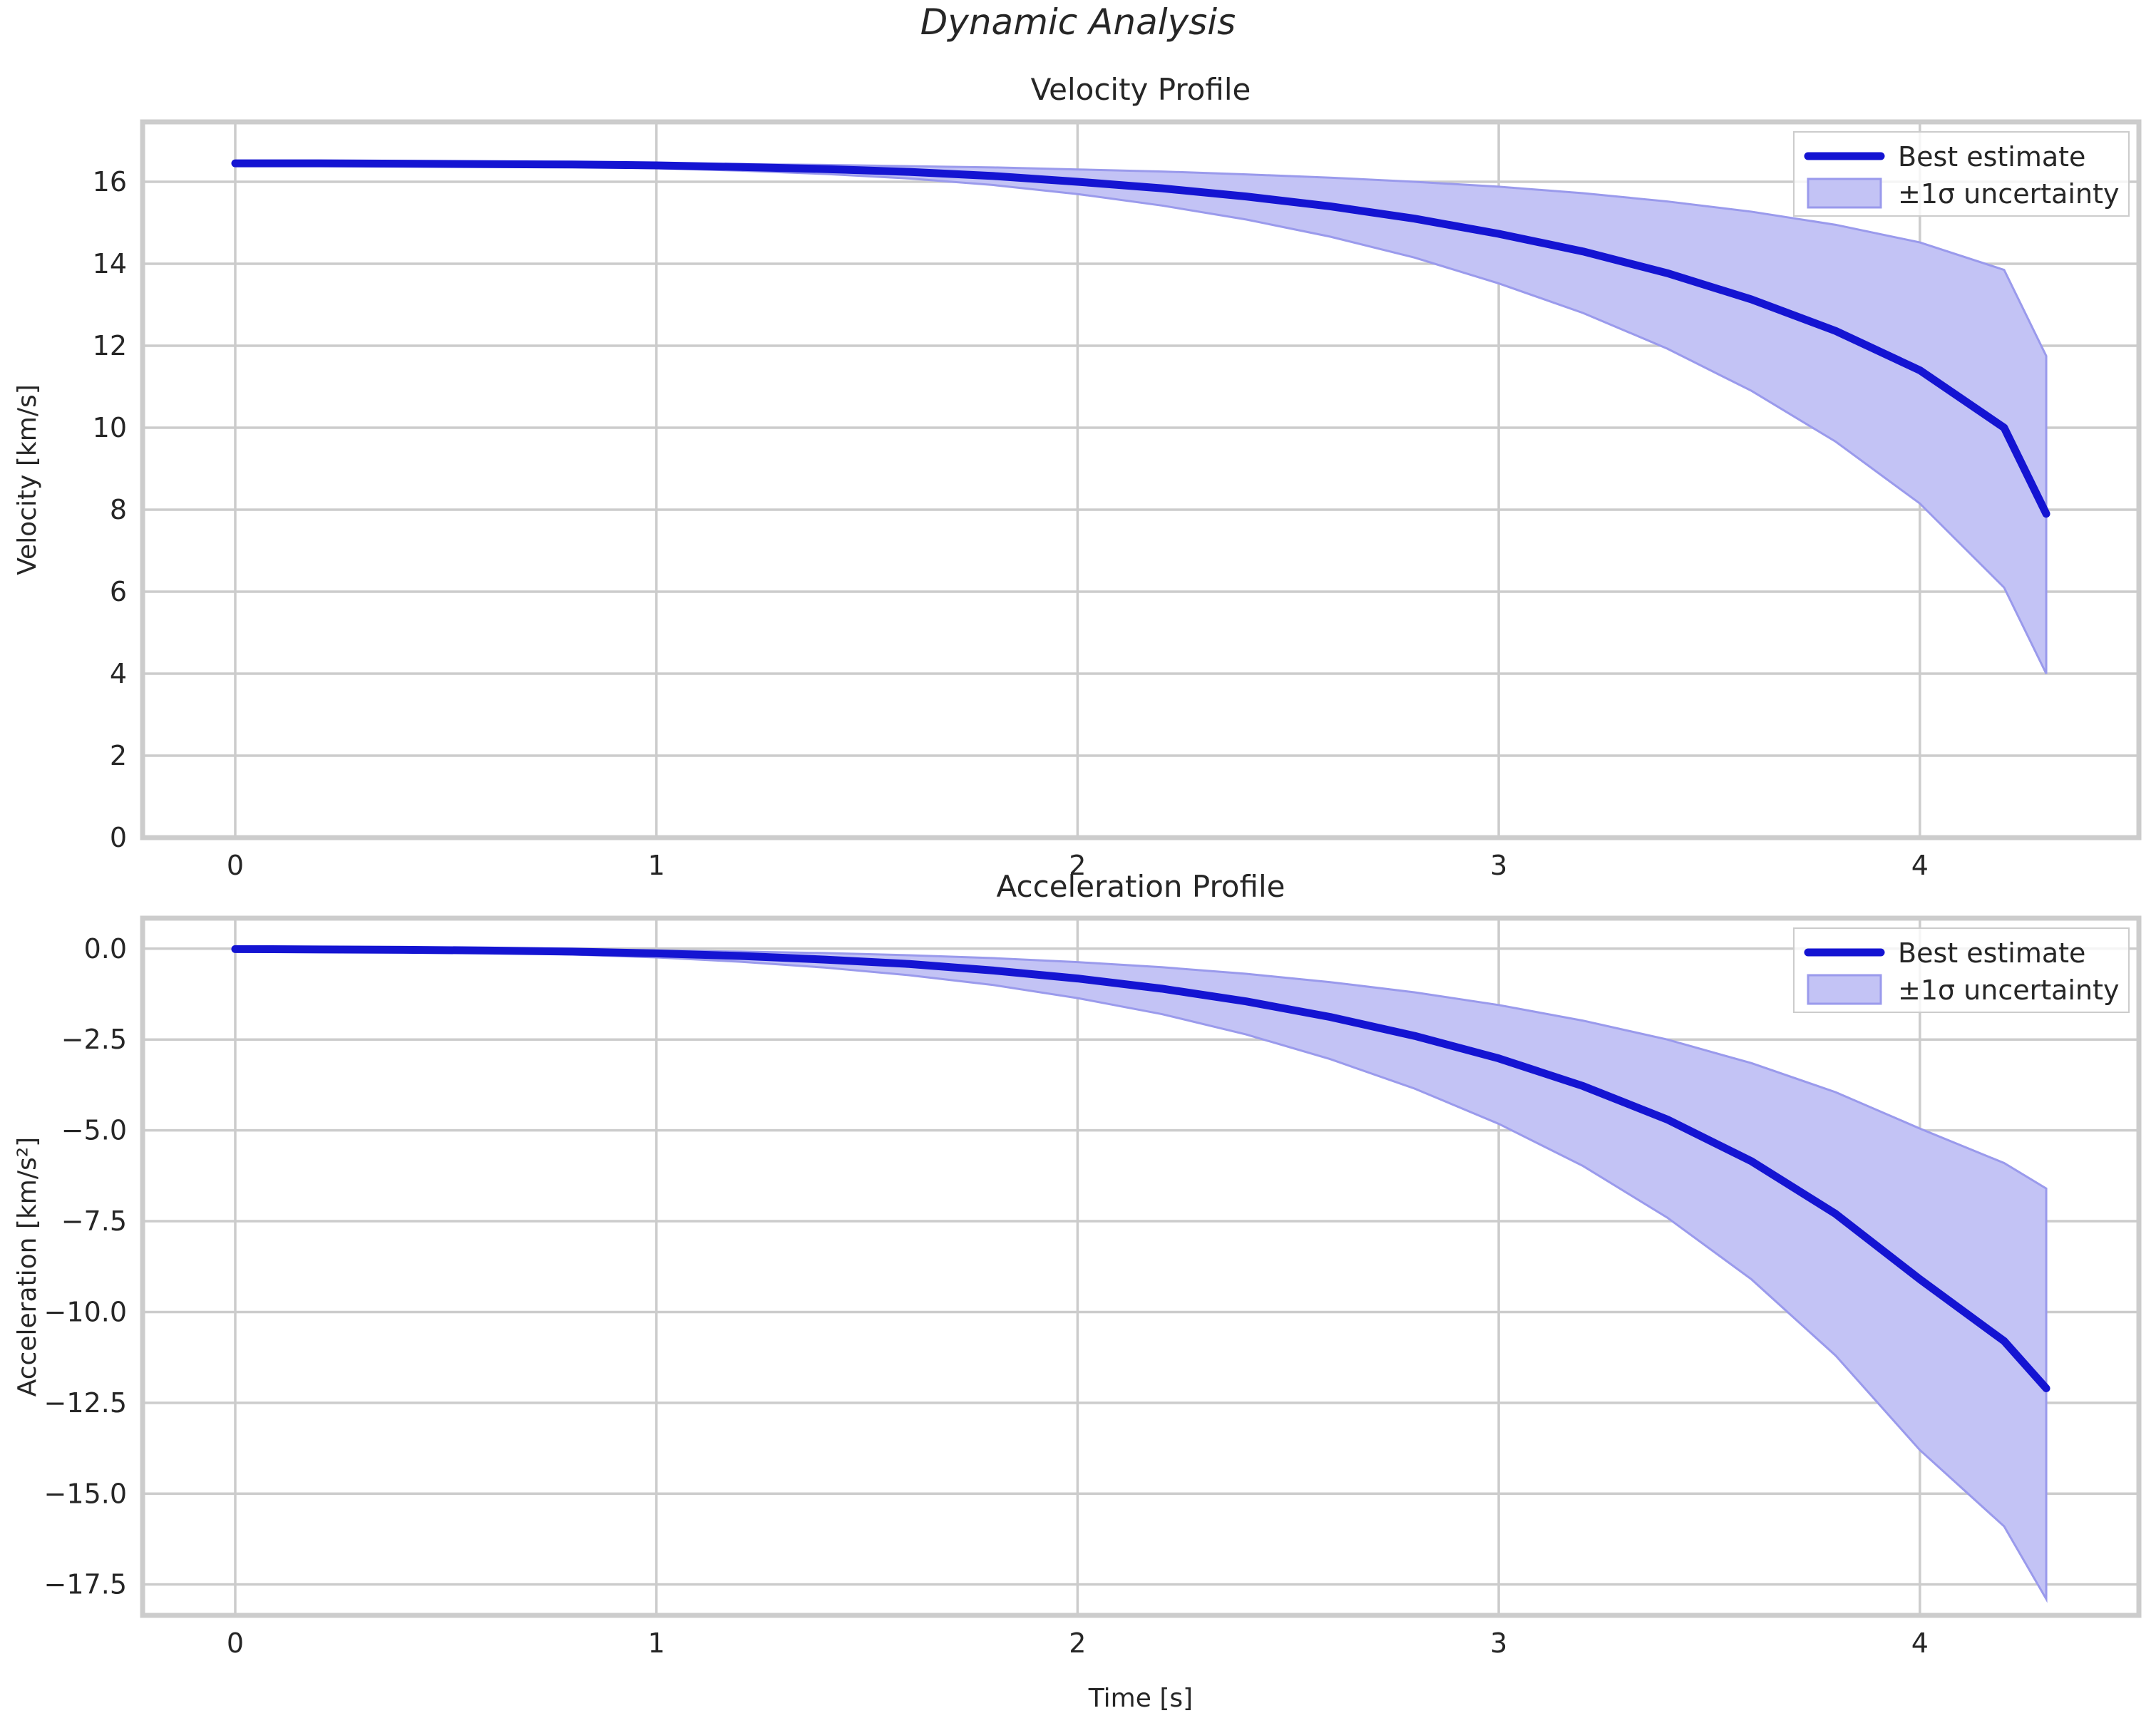 This screenshot has height=1728, width=2156. Describe the element at coordinates (118, 755) in the screenshot. I see `y-tick-label: 2` at that location.